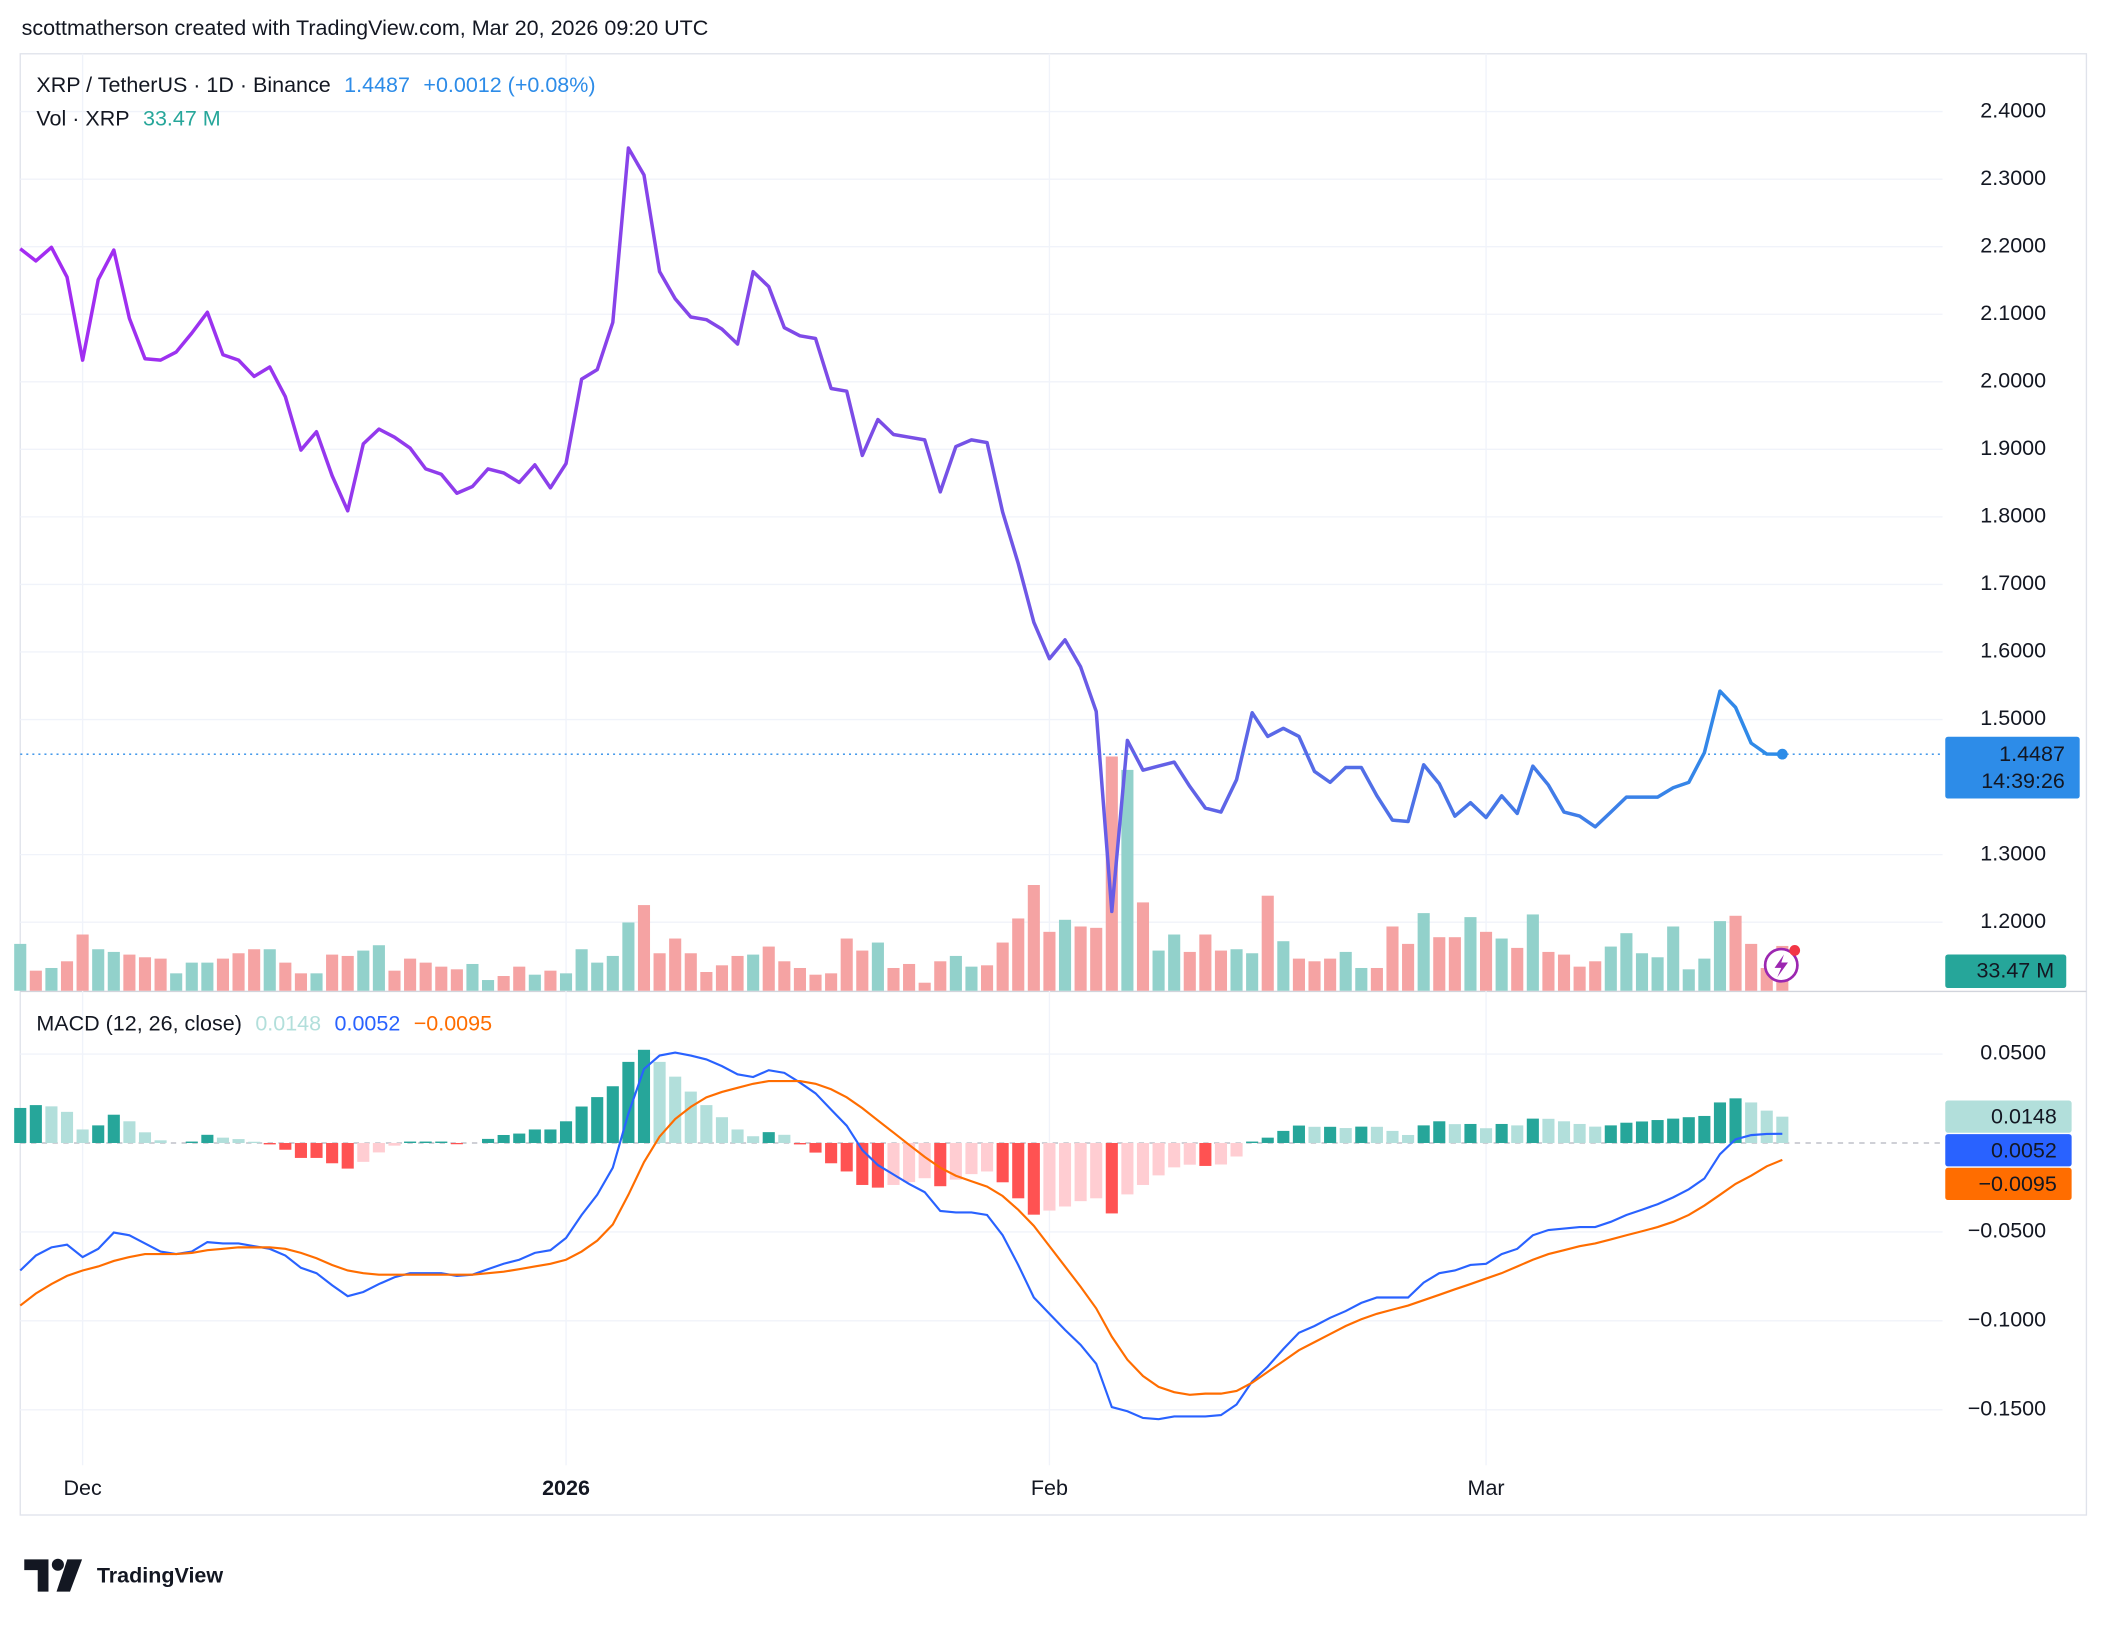 The width and height of the screenshot is (2108, 1636). What do you see at coordinates (82, 118) in the screenshot?
I see `volume-name: Vol · XRP` at bounding box center [82, 118].